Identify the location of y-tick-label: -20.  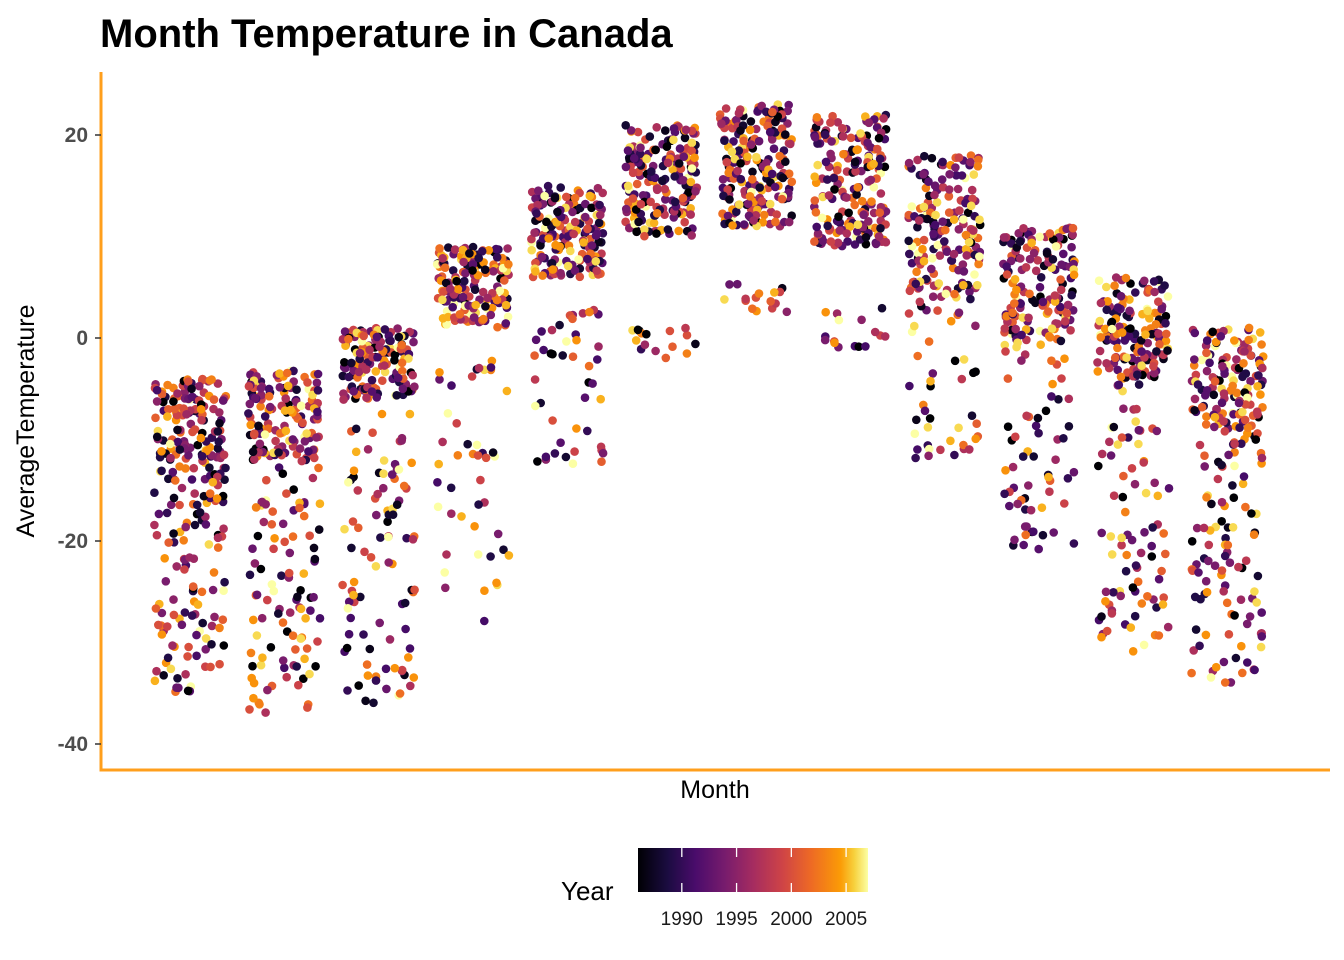
(73, 541).